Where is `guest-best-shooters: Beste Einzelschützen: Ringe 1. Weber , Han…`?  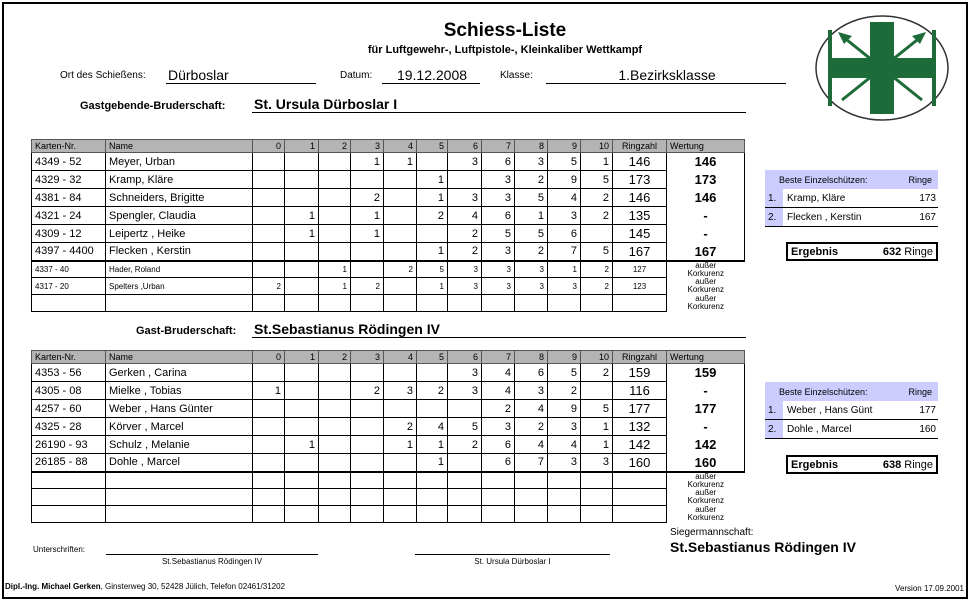 guest-best-shooters: Beste Einzelschützen: Ringe 1. Weber , Han… is located at coordinates (851, 410).